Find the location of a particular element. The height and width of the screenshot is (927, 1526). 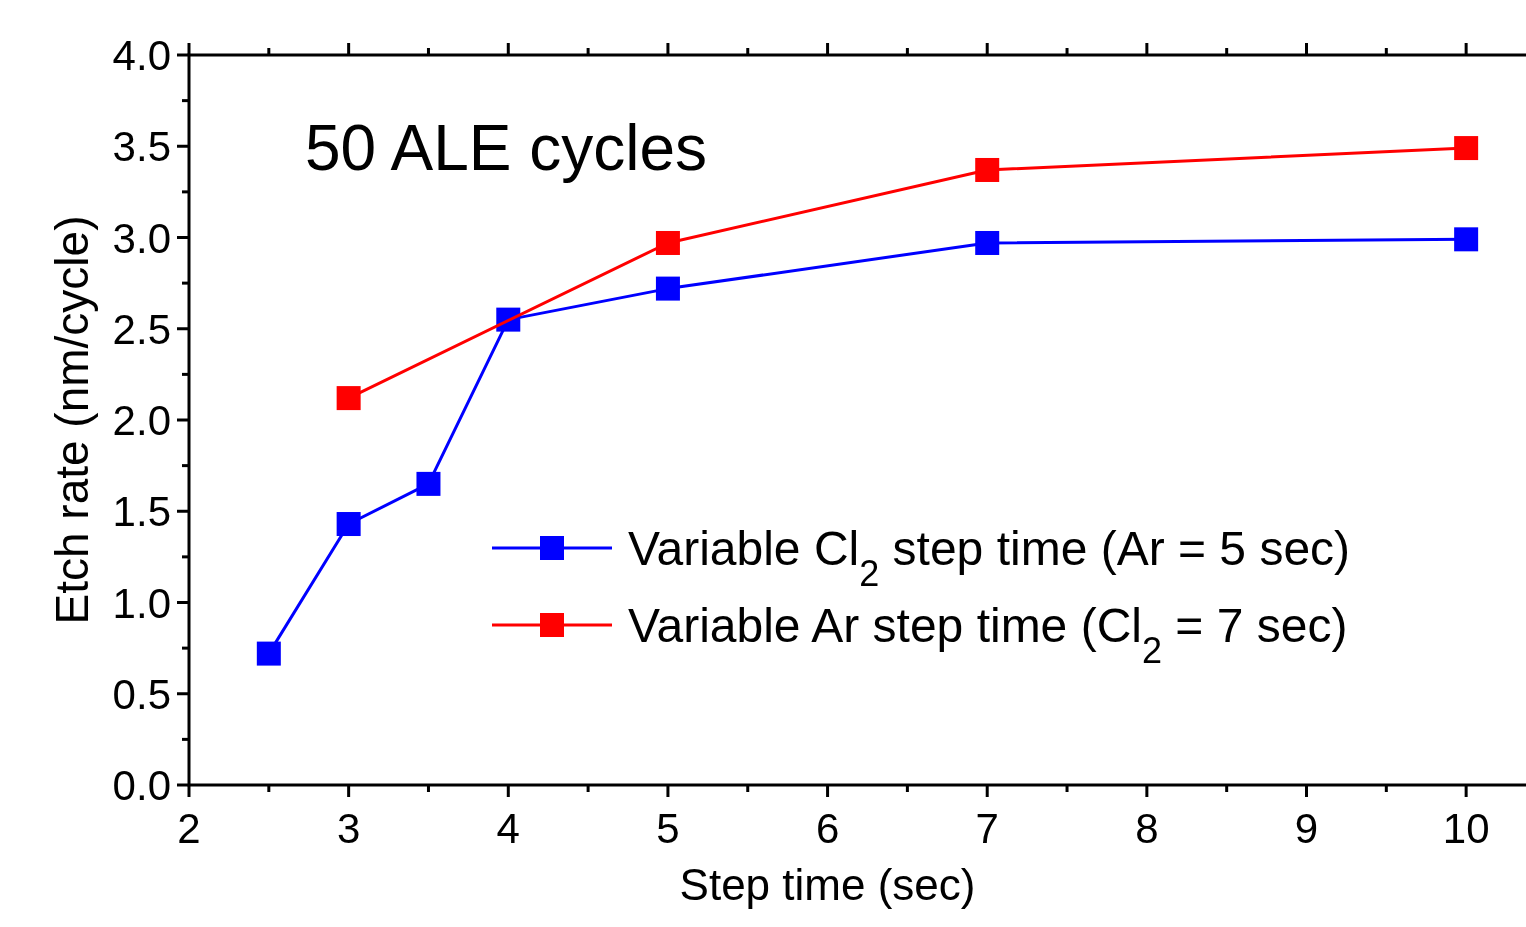

y-tick-label: 1.5 is located at coordinates (141, 512).